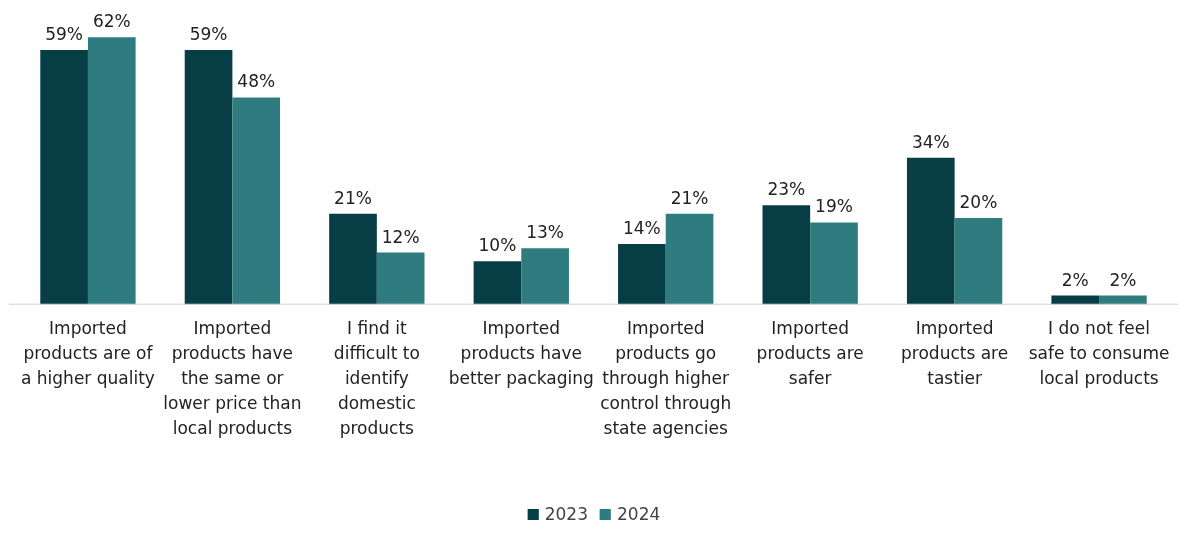 This screenshot has width=1190, height=540. I want to click on data-label: 12%, so click(400, 236).